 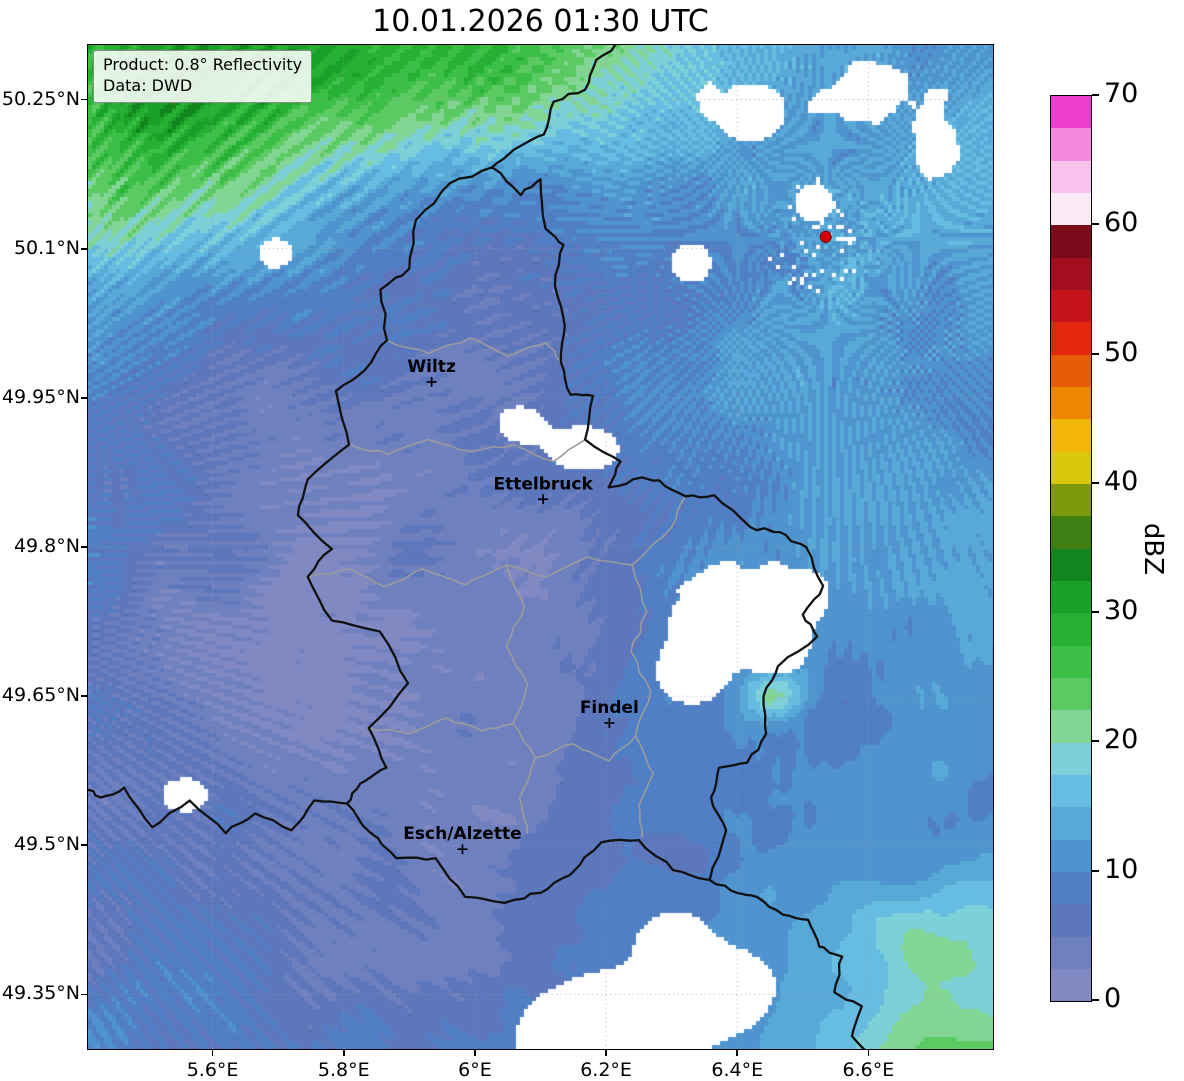 I want to click on x-tick-label: 6.2°E, so click(x=606, y=1070).